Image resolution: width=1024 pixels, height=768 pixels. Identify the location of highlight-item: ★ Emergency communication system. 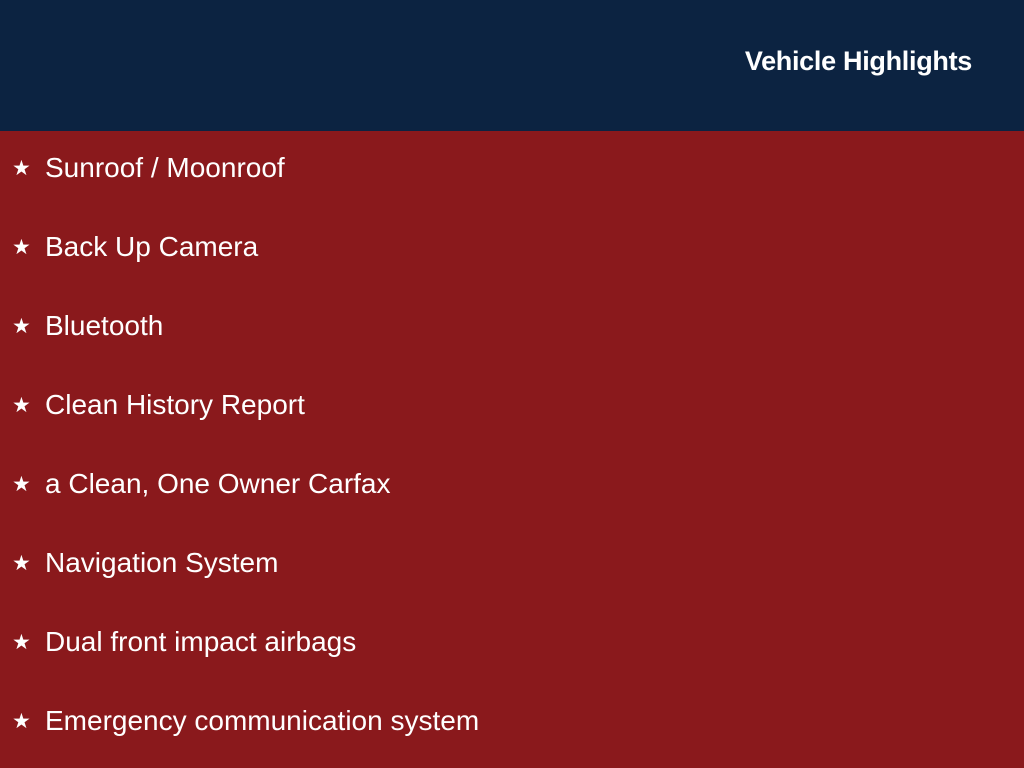
(245, 721).